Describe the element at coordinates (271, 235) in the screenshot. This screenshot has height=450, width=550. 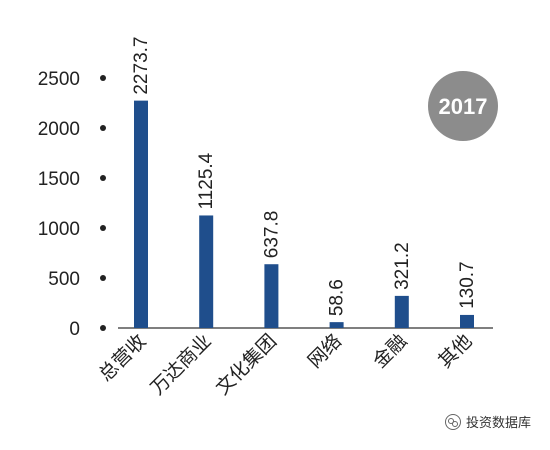
I see `bar-value-label: 637.8` at that location.